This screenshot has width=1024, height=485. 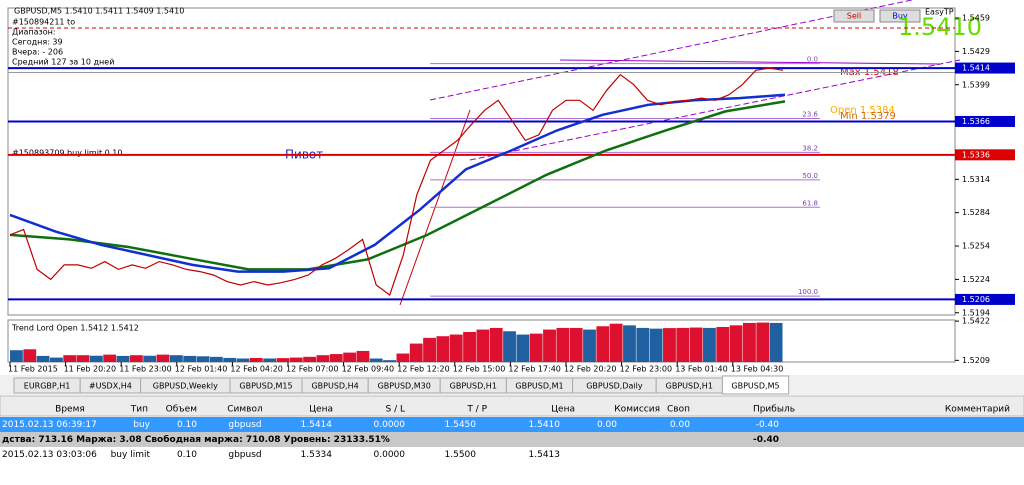 I want to click on y-tick-label: 1.5314, so click(x=976, y=179).